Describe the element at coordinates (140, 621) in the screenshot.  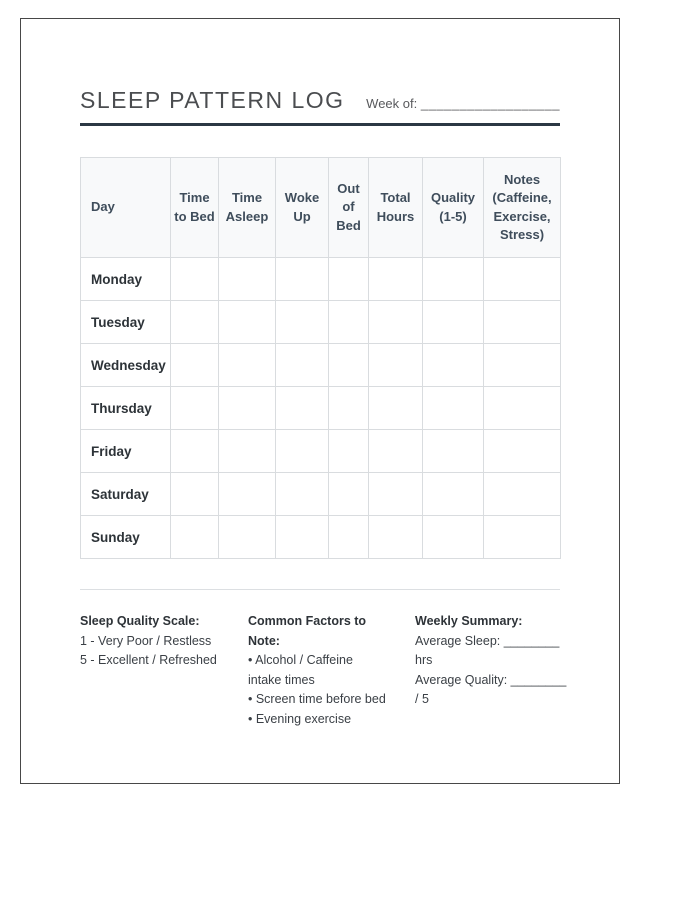
I see `quality-scale-heading: Sleep Quality Scale:` at that location.